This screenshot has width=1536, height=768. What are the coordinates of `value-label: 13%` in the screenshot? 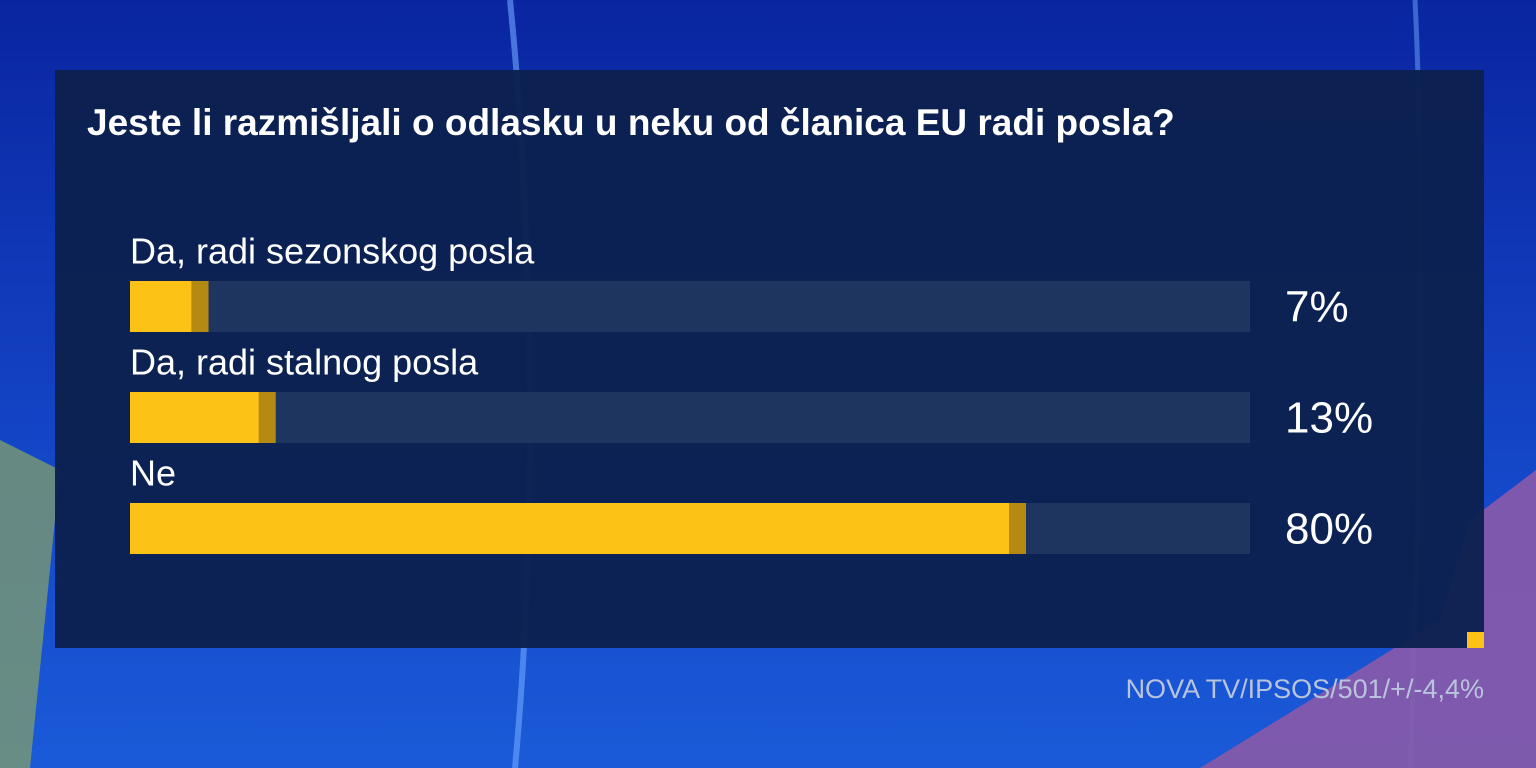 It's located at (1329, 418).